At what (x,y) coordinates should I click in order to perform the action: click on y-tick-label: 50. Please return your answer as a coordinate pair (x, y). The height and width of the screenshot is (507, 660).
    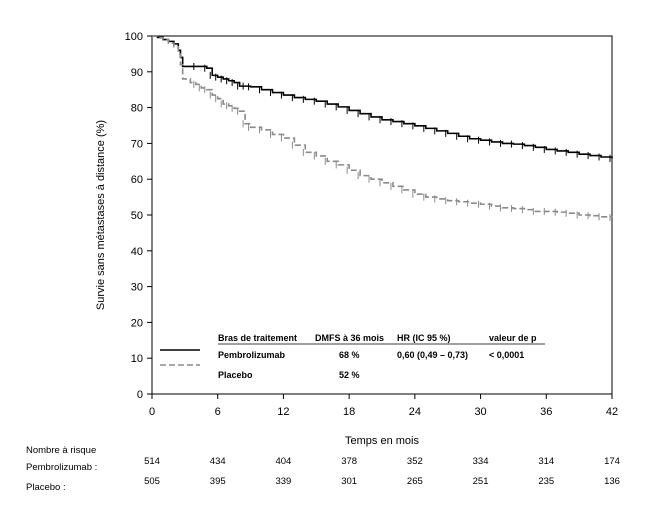
    Looking at the image, I should click on (137, 216).